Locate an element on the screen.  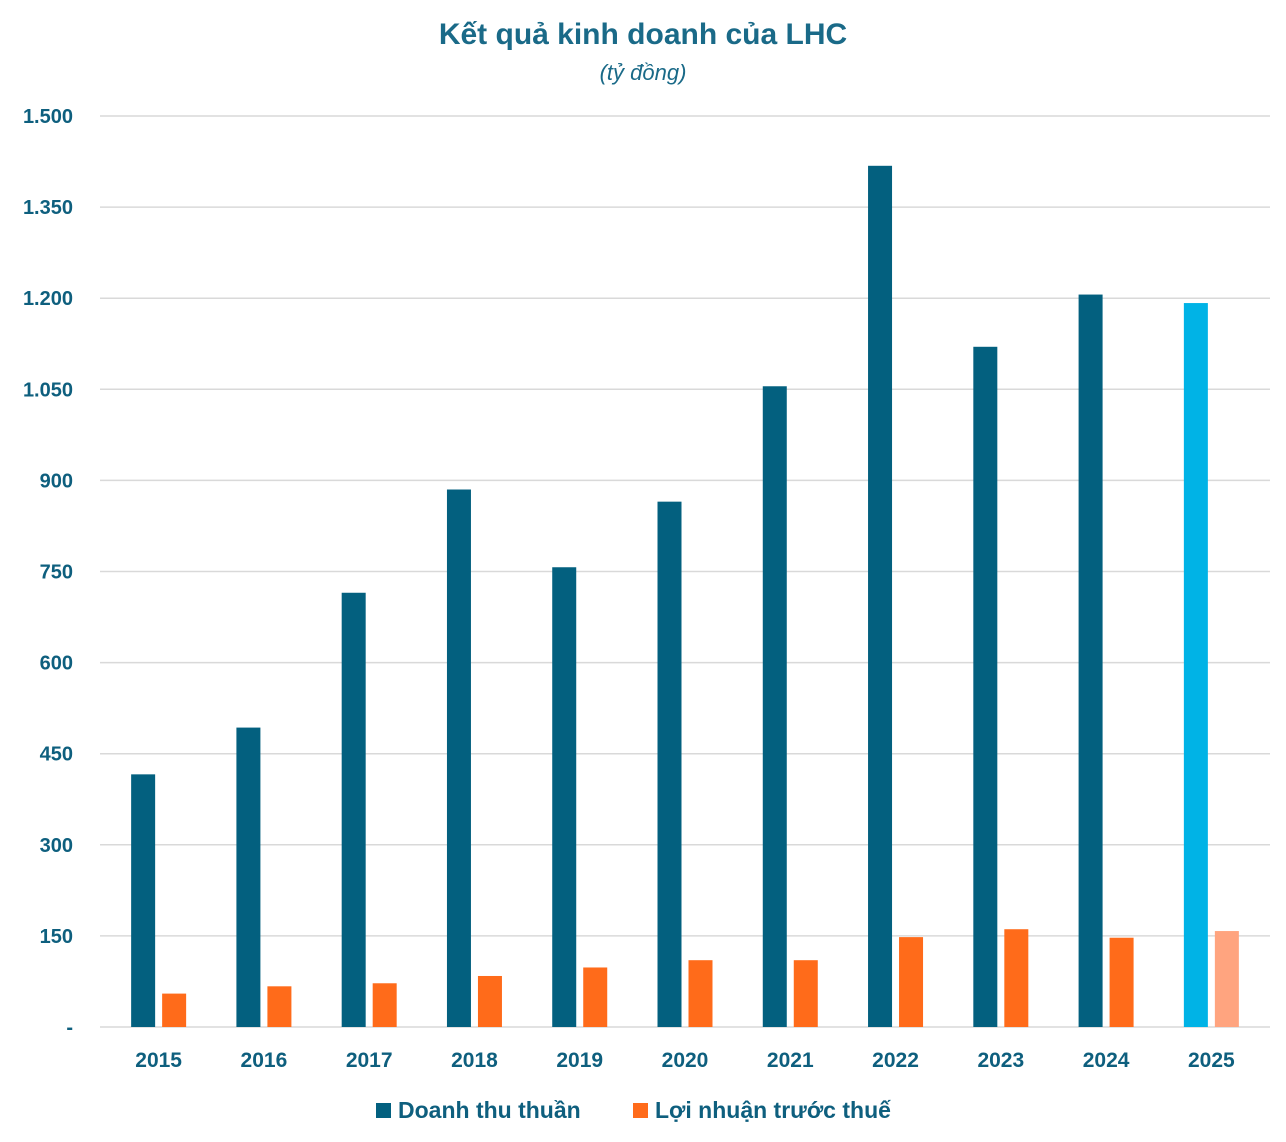
bar-doanh-thu-2023 is located at coordinates (985, 687).